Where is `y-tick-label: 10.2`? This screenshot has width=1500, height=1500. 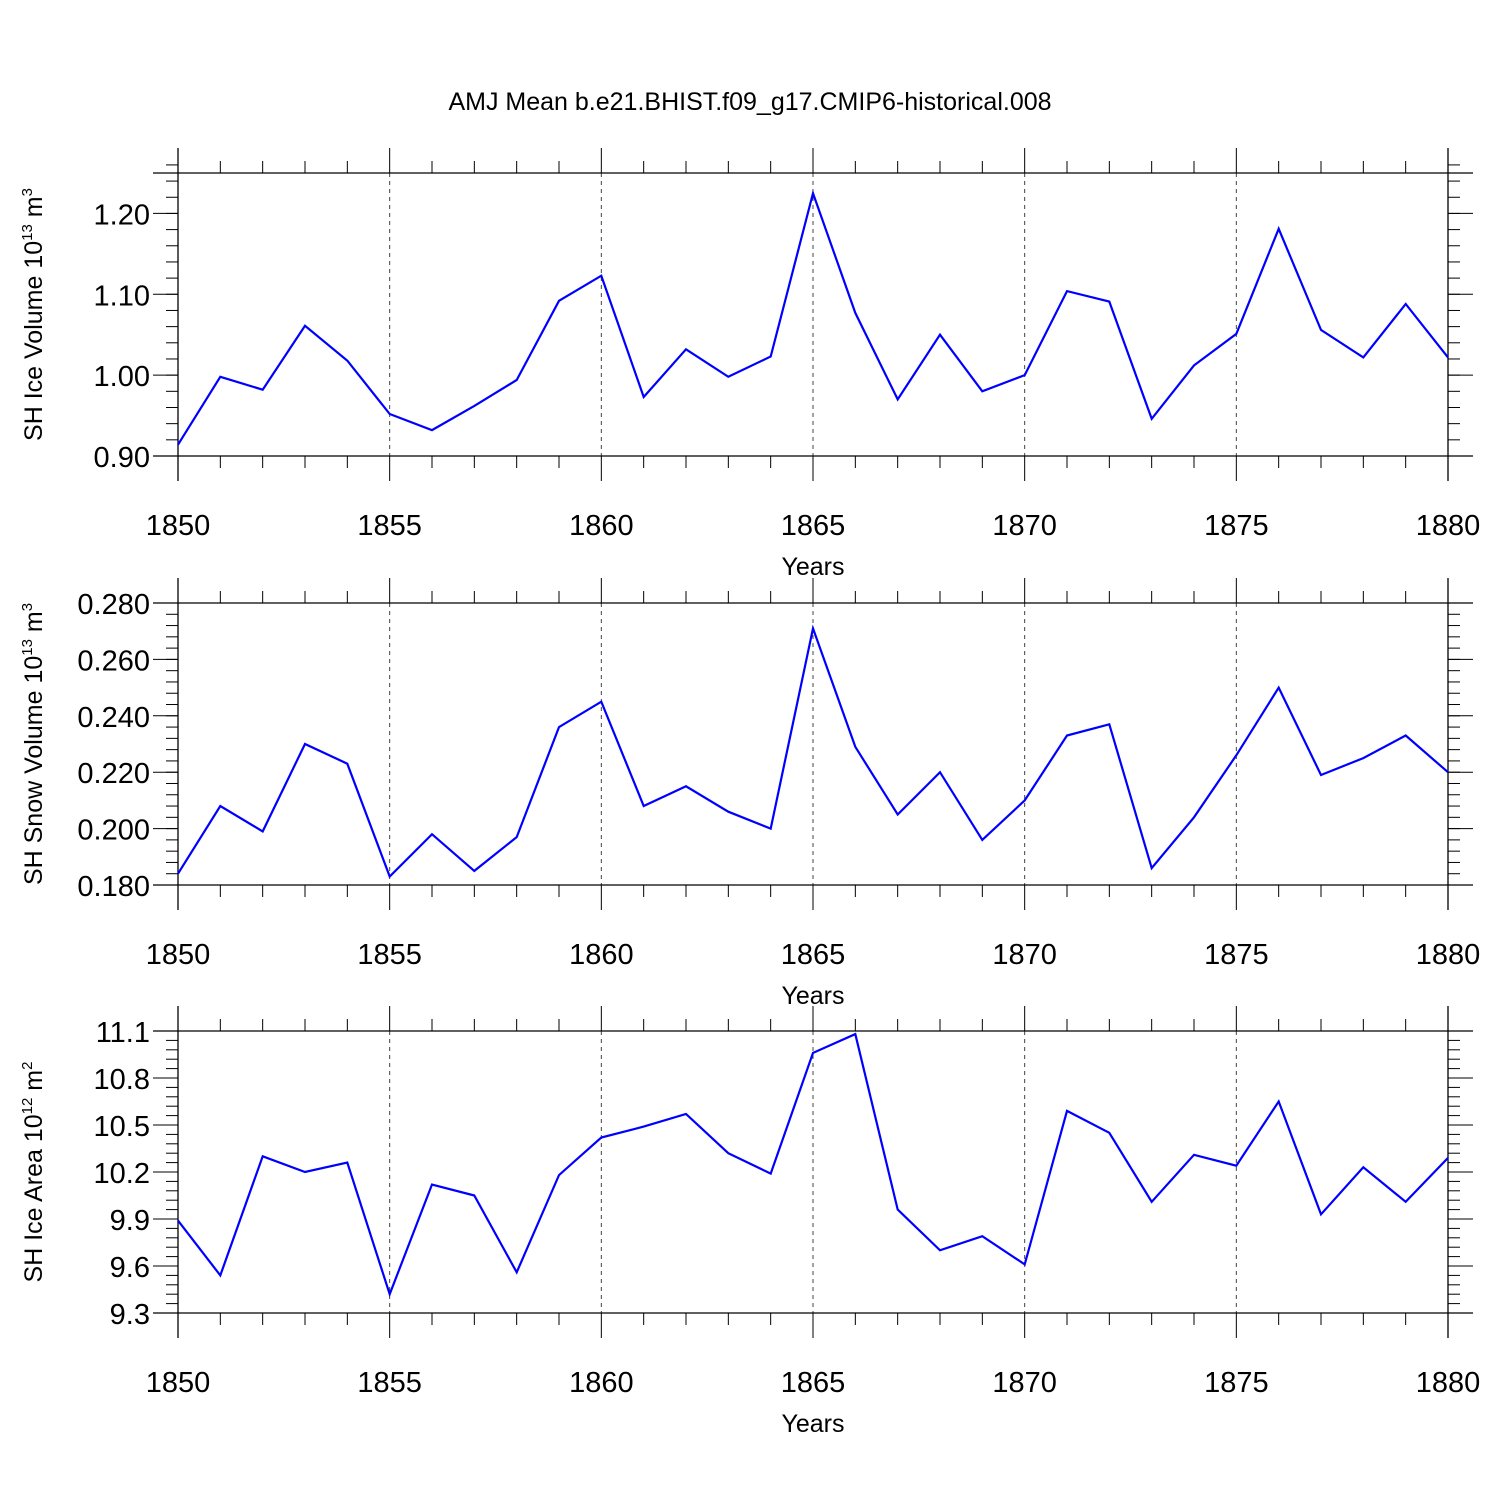 y-tick-label: 10.2 is located at coordinates (122, 1174).